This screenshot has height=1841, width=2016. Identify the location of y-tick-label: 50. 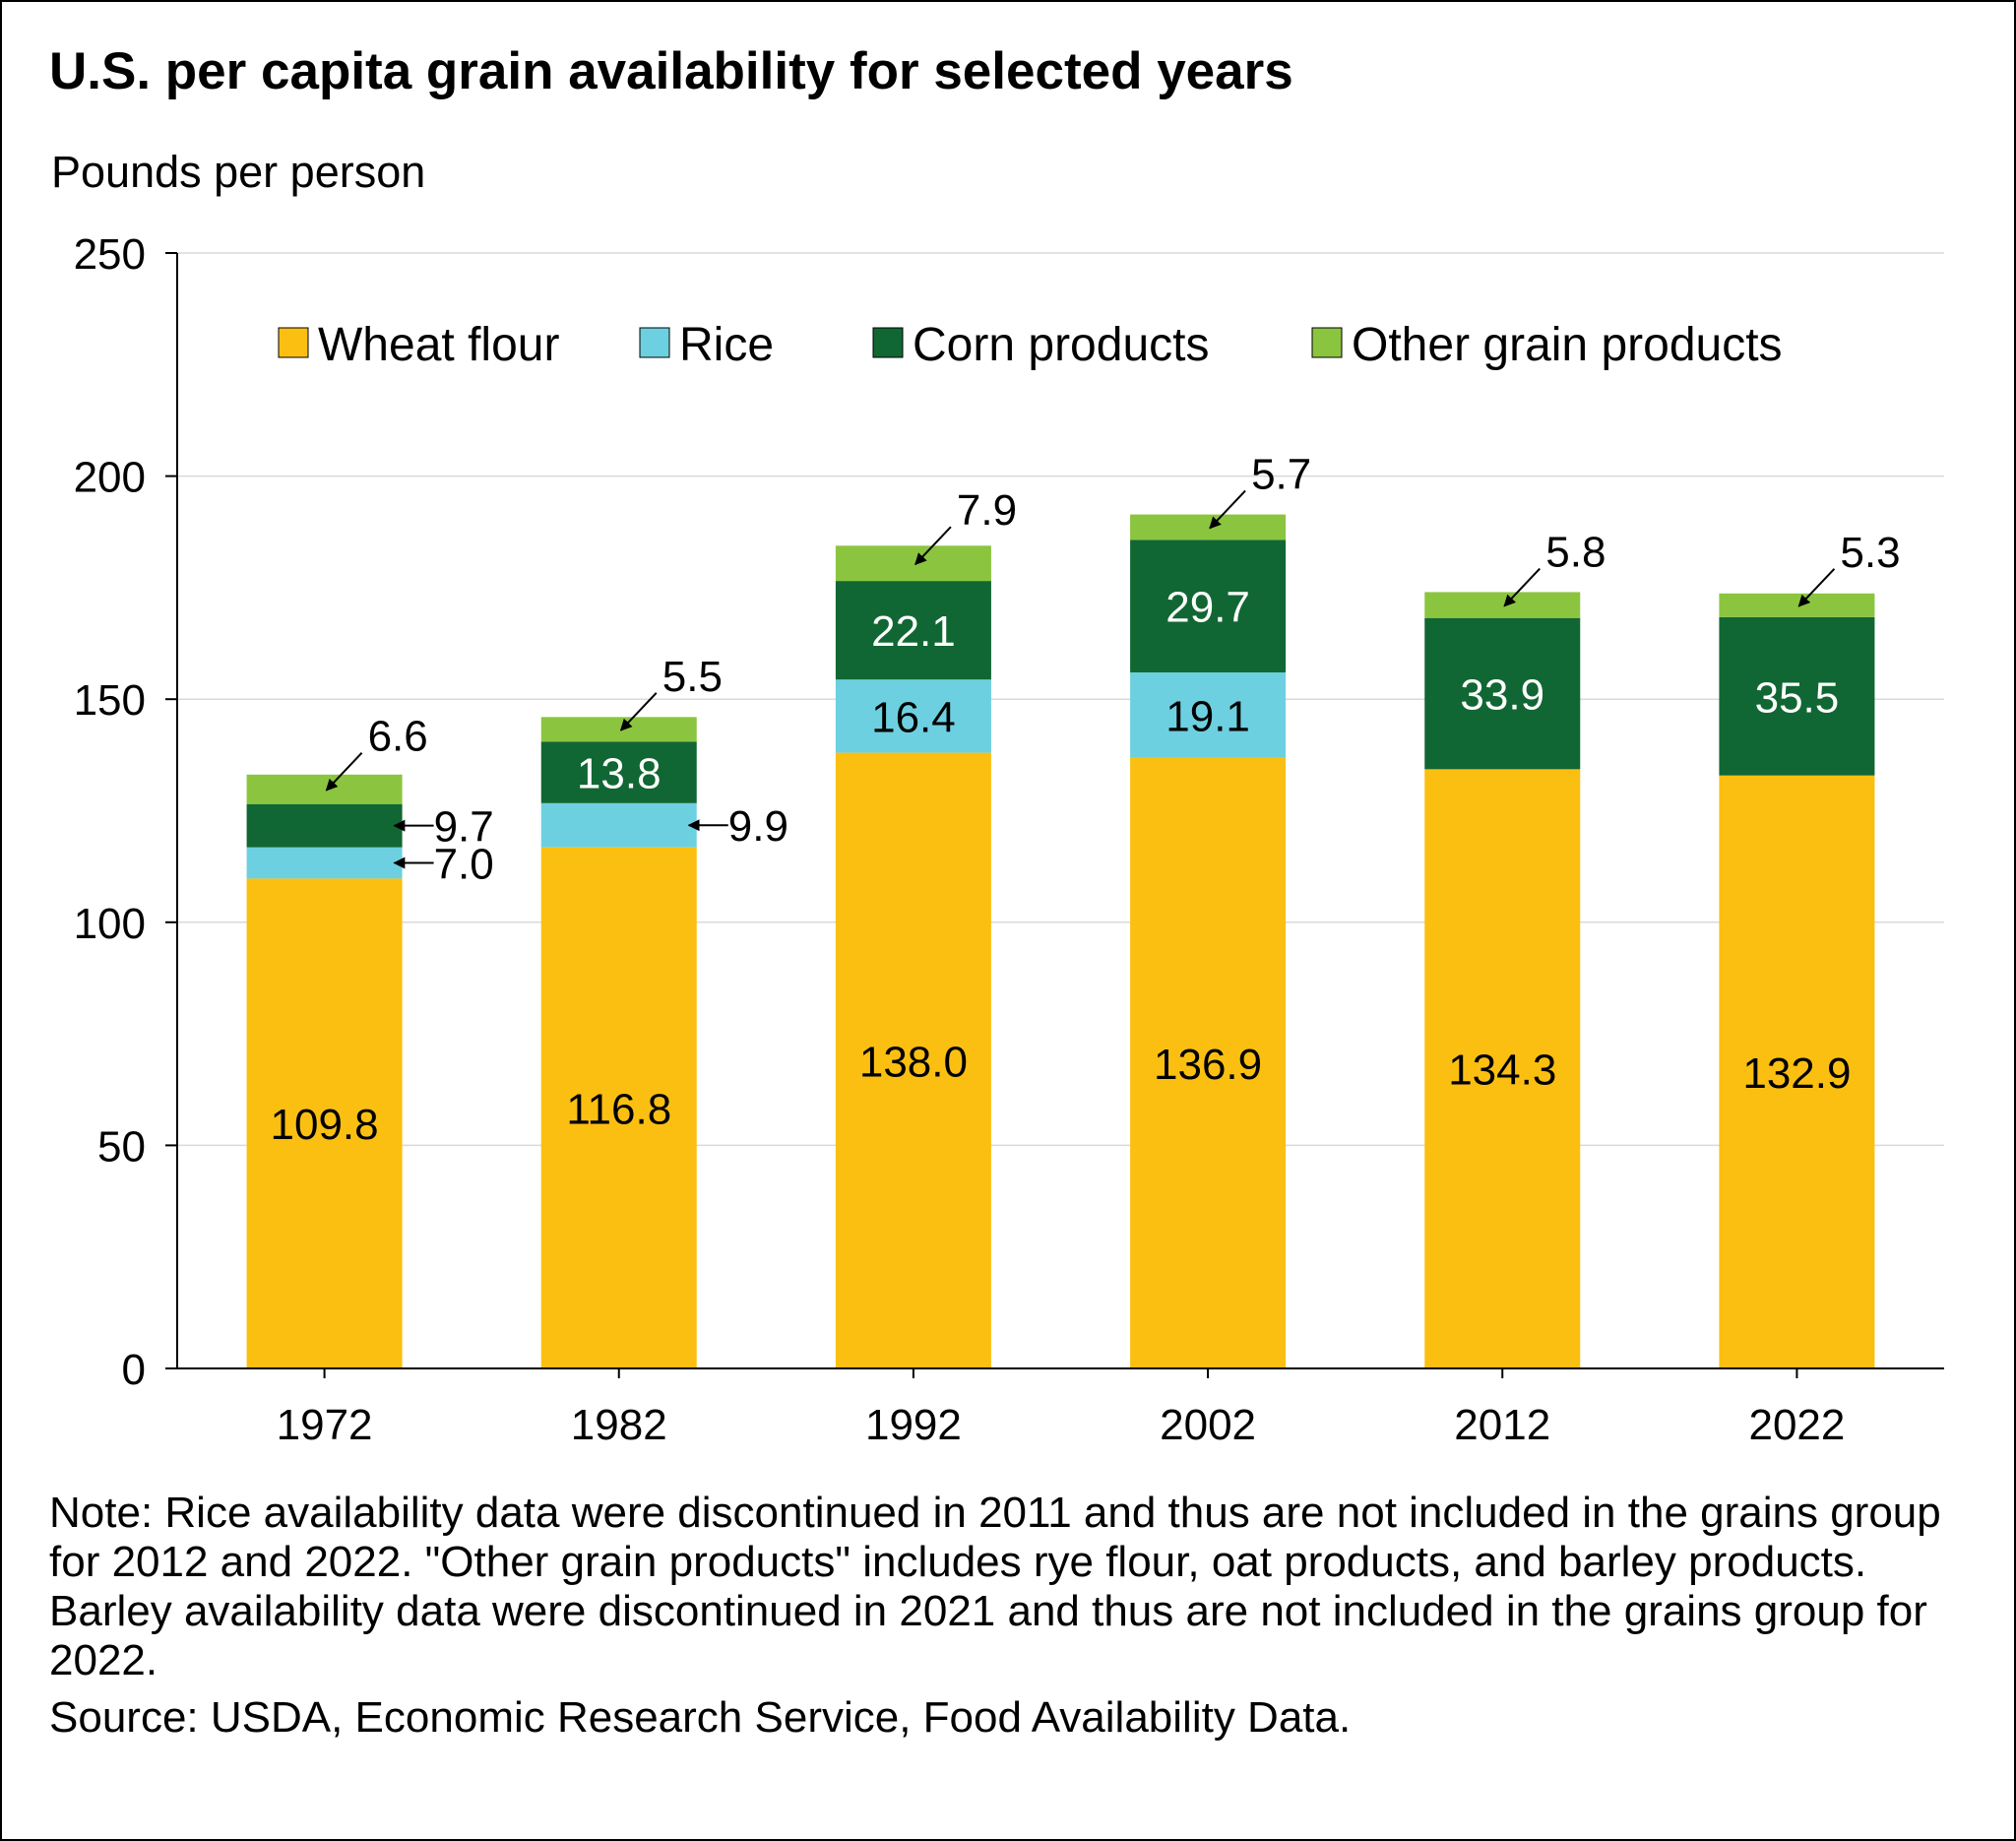
(121, 1146).